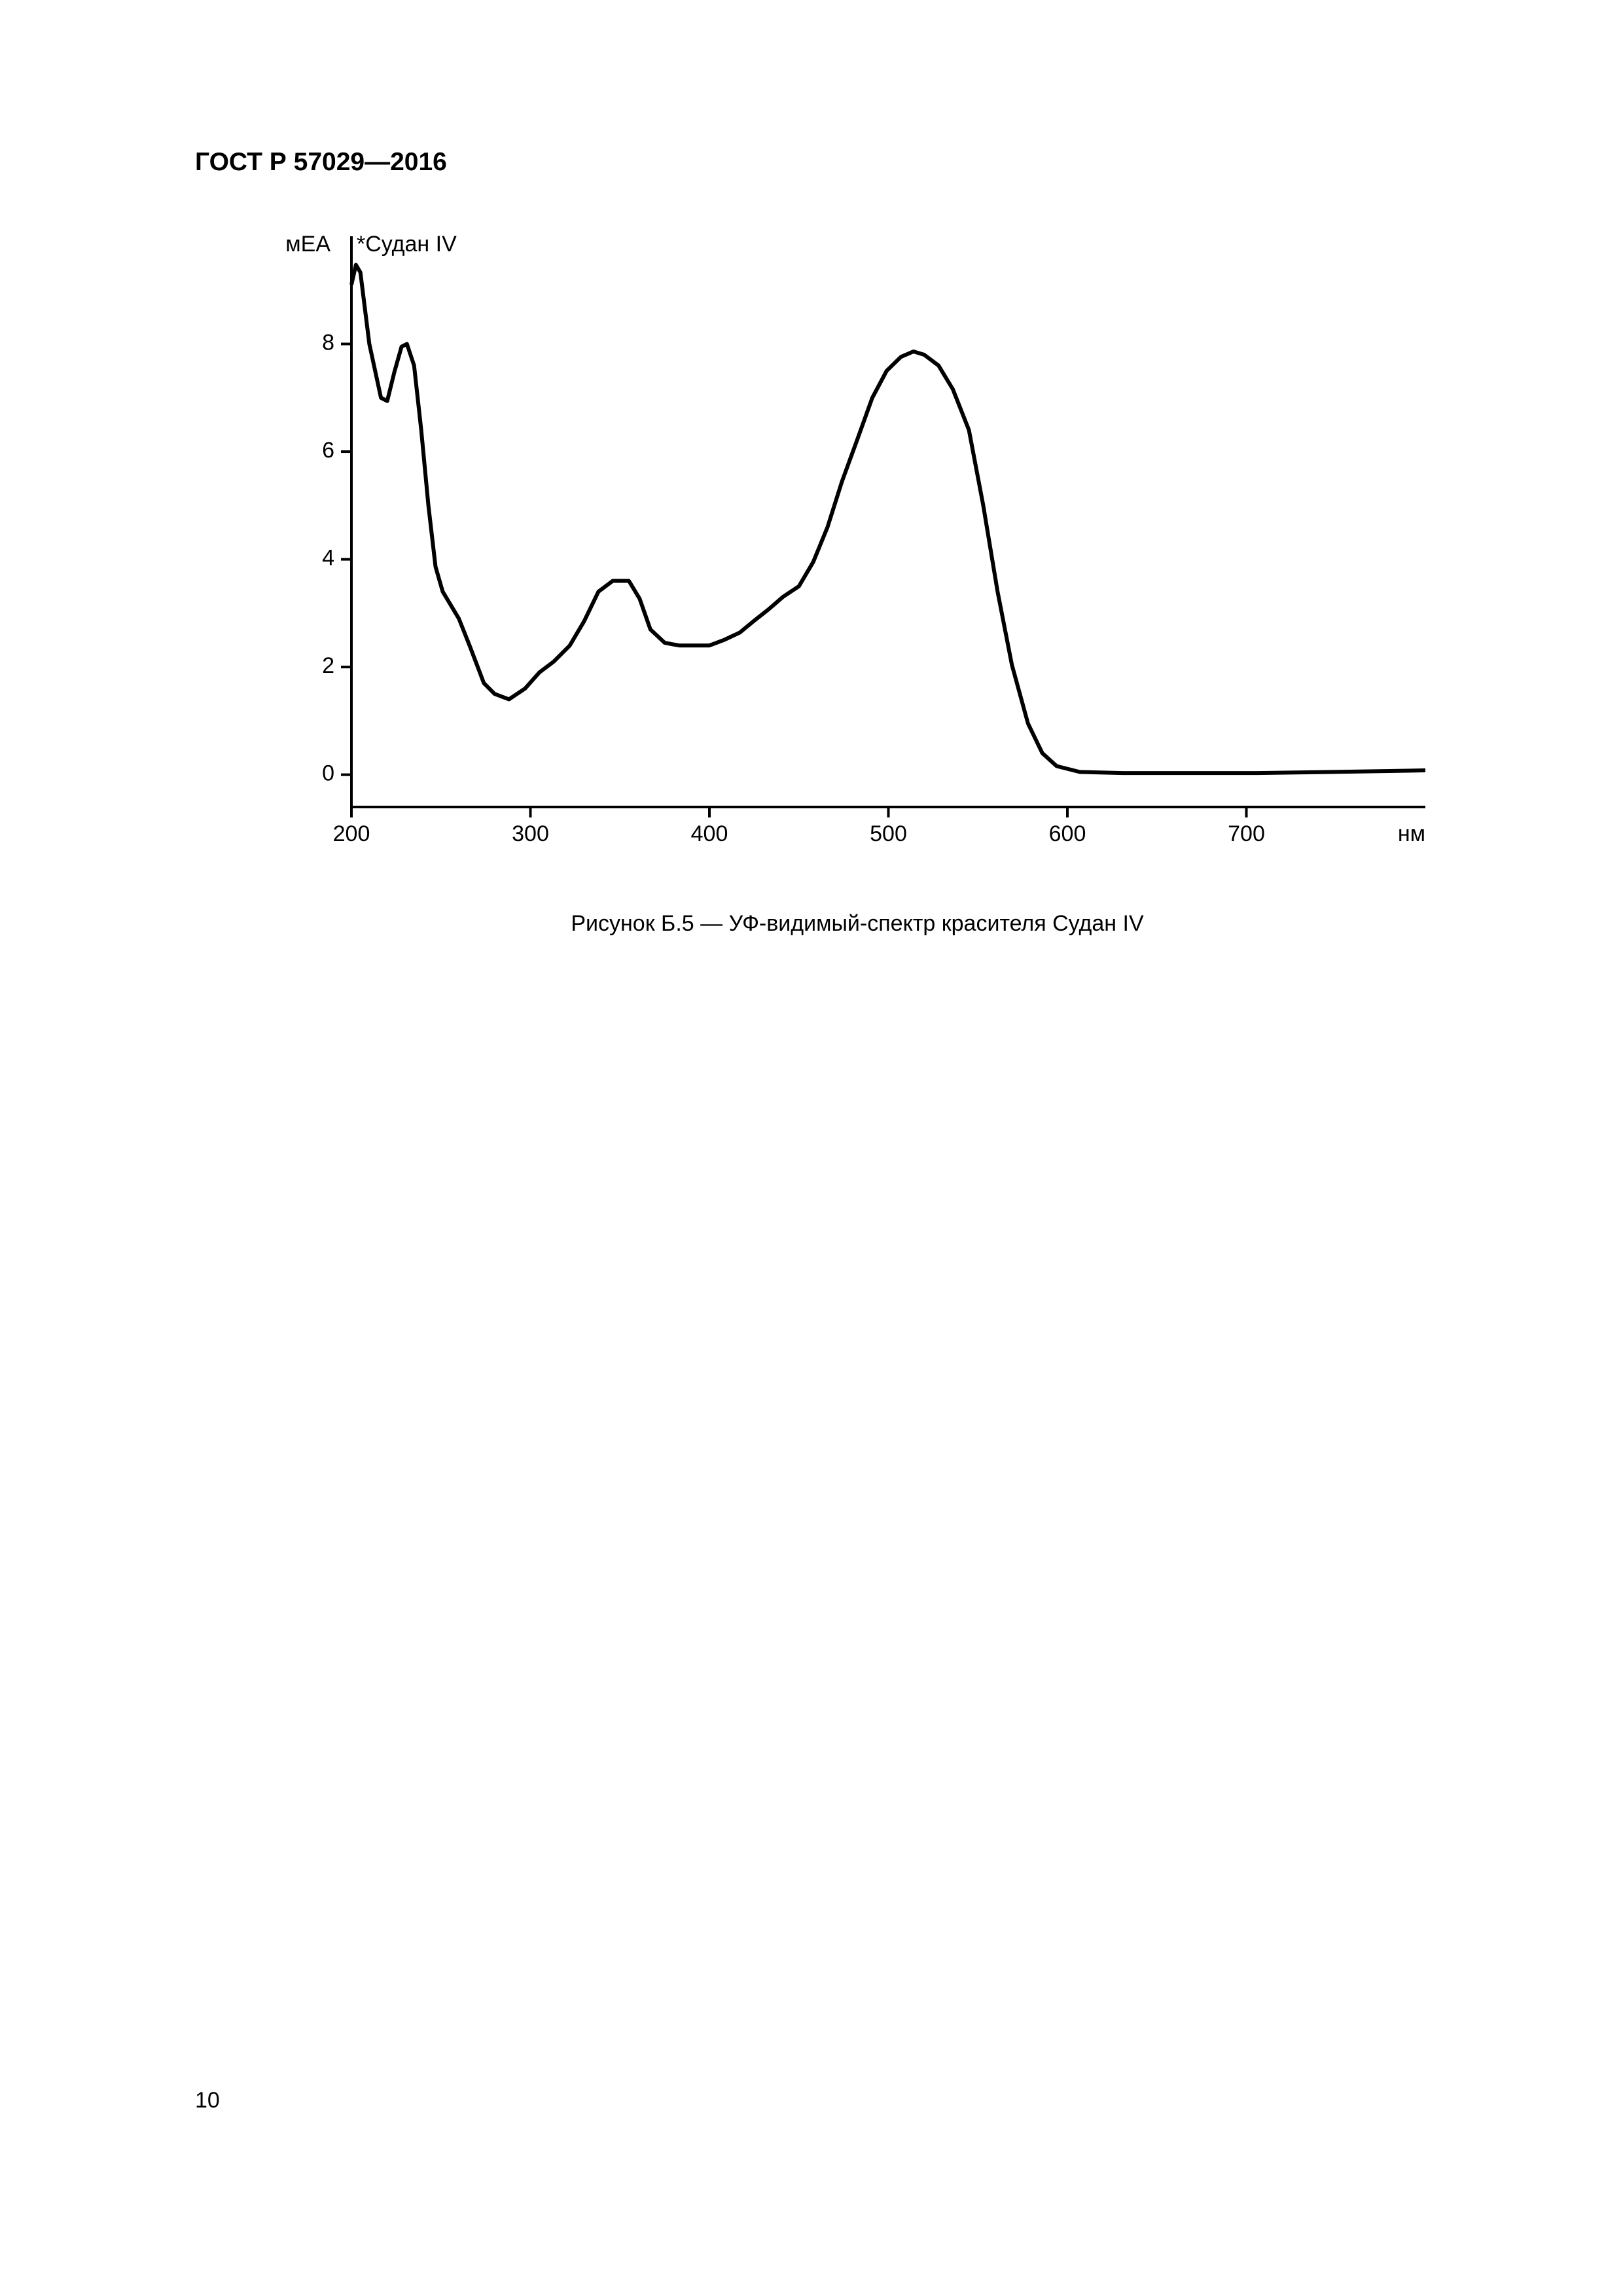 This screenshot has height=2296, width=1623. Describe the element at coordinates (307, 244) in the screenshot. I see `y-axis-label: мЕА` at that location.